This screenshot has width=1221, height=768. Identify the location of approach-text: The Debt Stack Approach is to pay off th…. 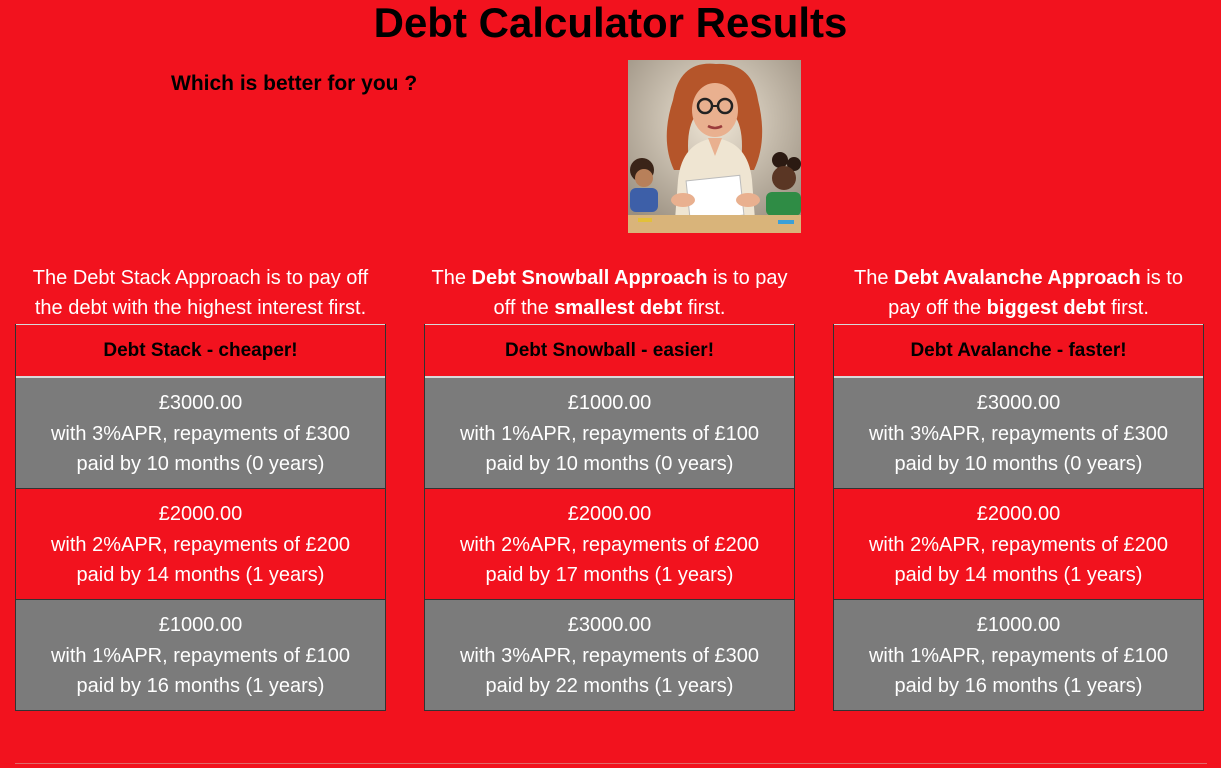
(200, 293).